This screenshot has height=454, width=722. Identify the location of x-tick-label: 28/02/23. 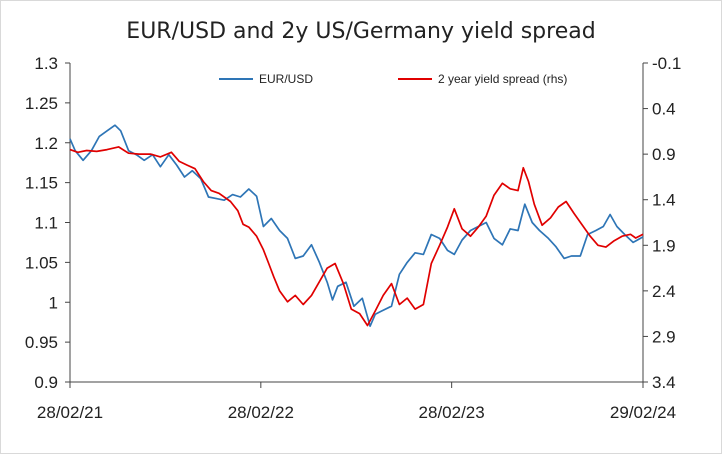
(452, 412).